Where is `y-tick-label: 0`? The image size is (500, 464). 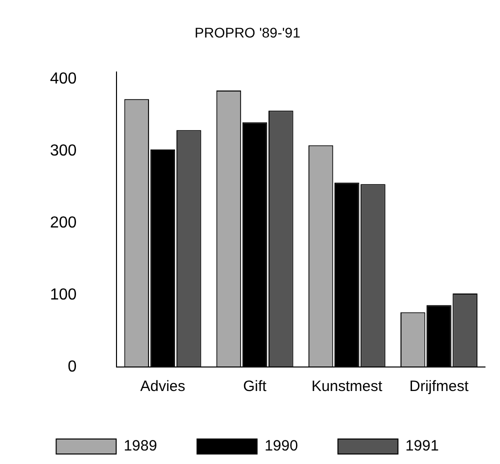 y-tick-label: 0 is located at coordinates (72, 367).